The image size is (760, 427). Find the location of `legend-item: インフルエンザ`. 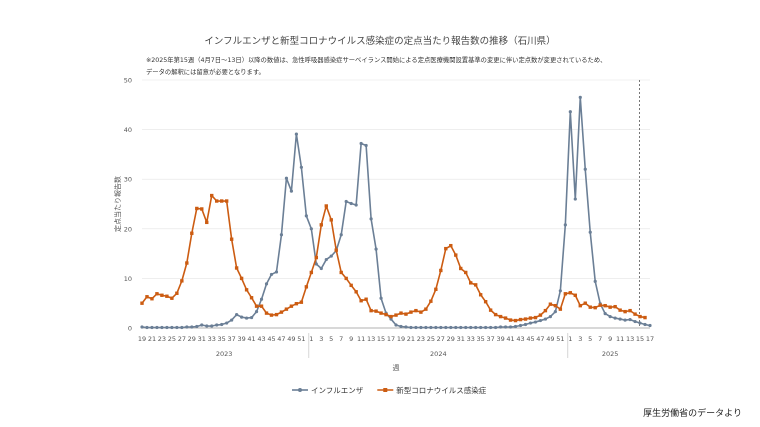

legend-item: インフルエンザ is located at coordinates (328, 390).